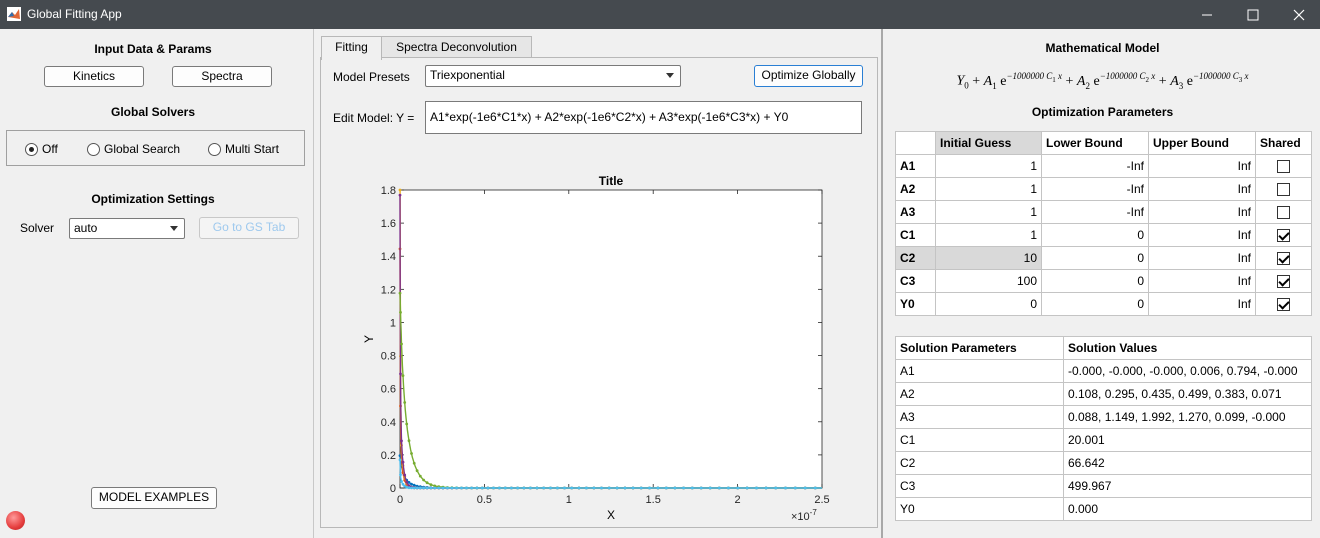  I want to click on tab-fitting: Fitting, so click(351, 48).